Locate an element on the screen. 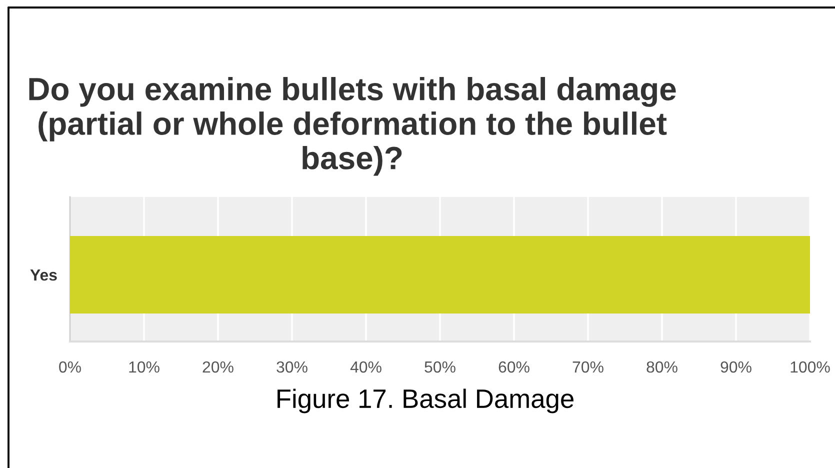 This screenshot has width=835, height=468. x-tick-label: 80% is located at coordinates (662, 367).